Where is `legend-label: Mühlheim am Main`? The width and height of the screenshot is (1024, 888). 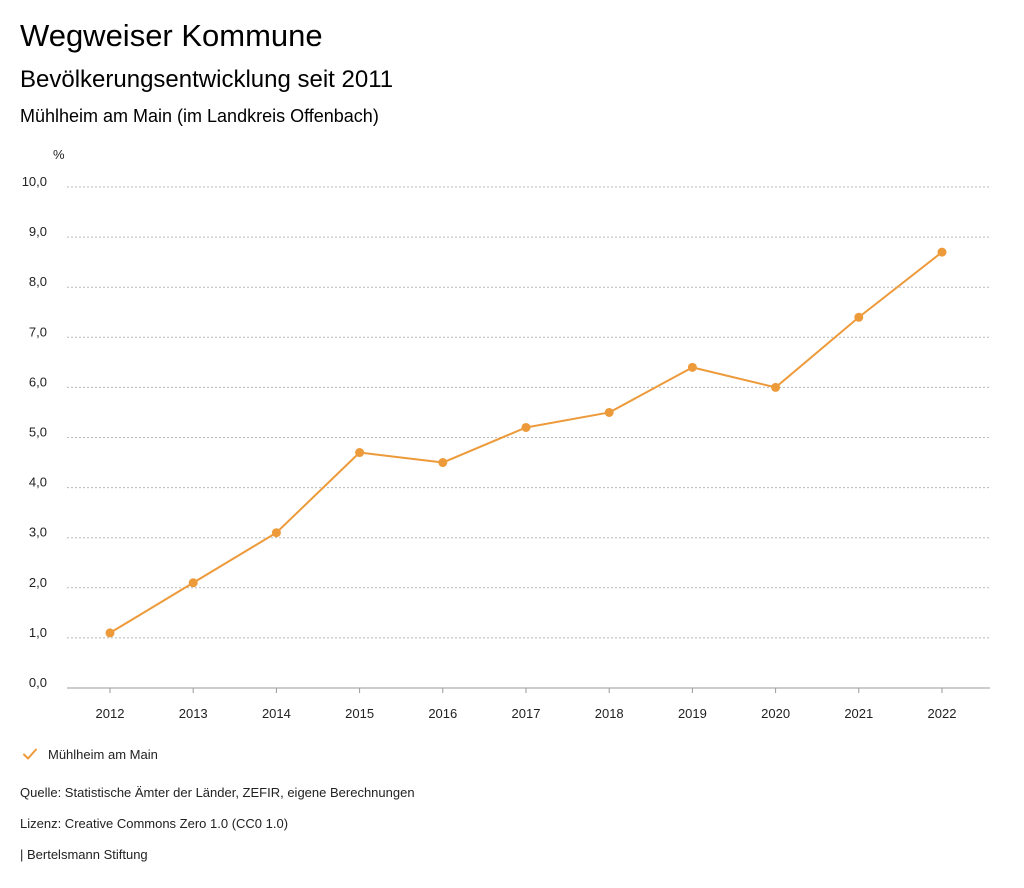
legend-label: Mühlheim am Main is located at coordinates (103, 754).